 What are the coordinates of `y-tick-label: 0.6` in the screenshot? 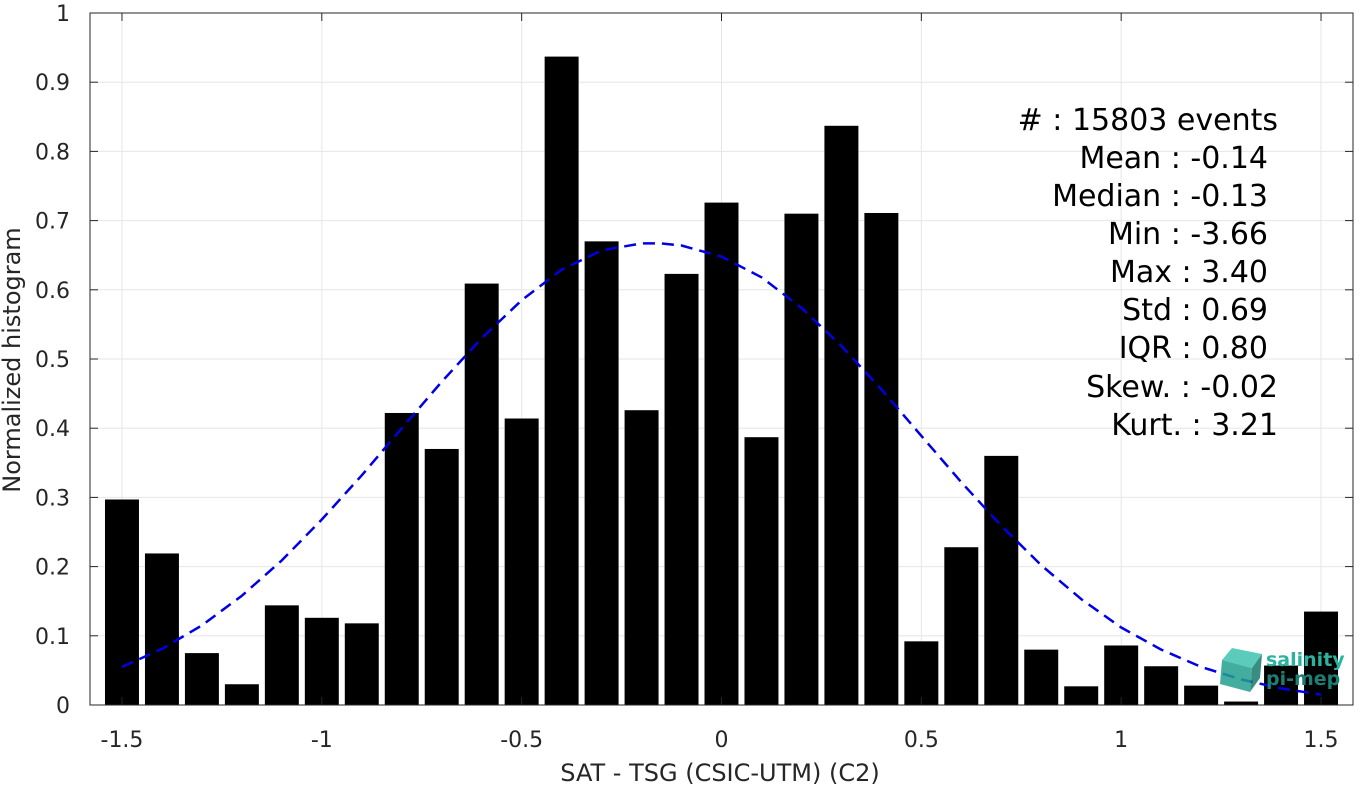 It's located at (52, 291).